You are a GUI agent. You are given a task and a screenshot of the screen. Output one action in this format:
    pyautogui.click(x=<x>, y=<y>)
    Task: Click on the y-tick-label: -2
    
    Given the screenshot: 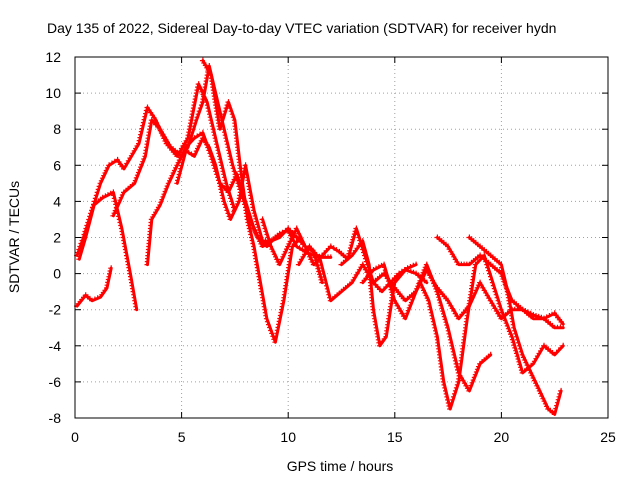 What is the action you would take?
    pyautogui.click(x=55, y=310)
    